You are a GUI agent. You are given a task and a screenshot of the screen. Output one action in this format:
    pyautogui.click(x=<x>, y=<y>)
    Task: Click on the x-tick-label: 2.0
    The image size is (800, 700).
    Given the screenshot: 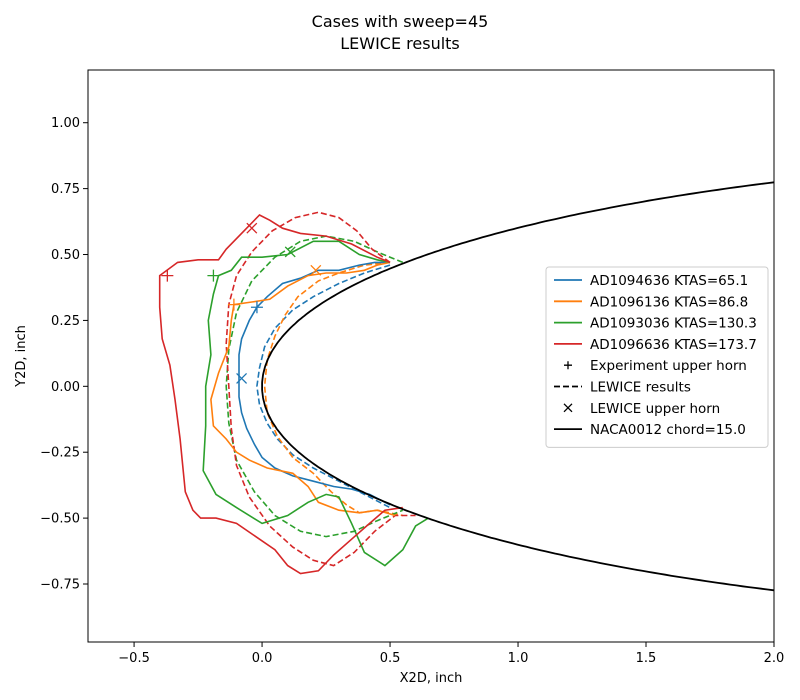 What is the action you would take?
    pyautogui.click(x=774, y=658)
    